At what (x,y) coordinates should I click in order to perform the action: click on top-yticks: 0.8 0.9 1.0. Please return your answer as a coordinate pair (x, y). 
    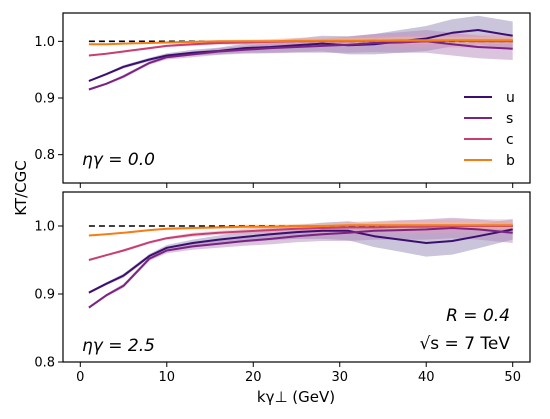
    Looking at the image, I should click on (48, 99).